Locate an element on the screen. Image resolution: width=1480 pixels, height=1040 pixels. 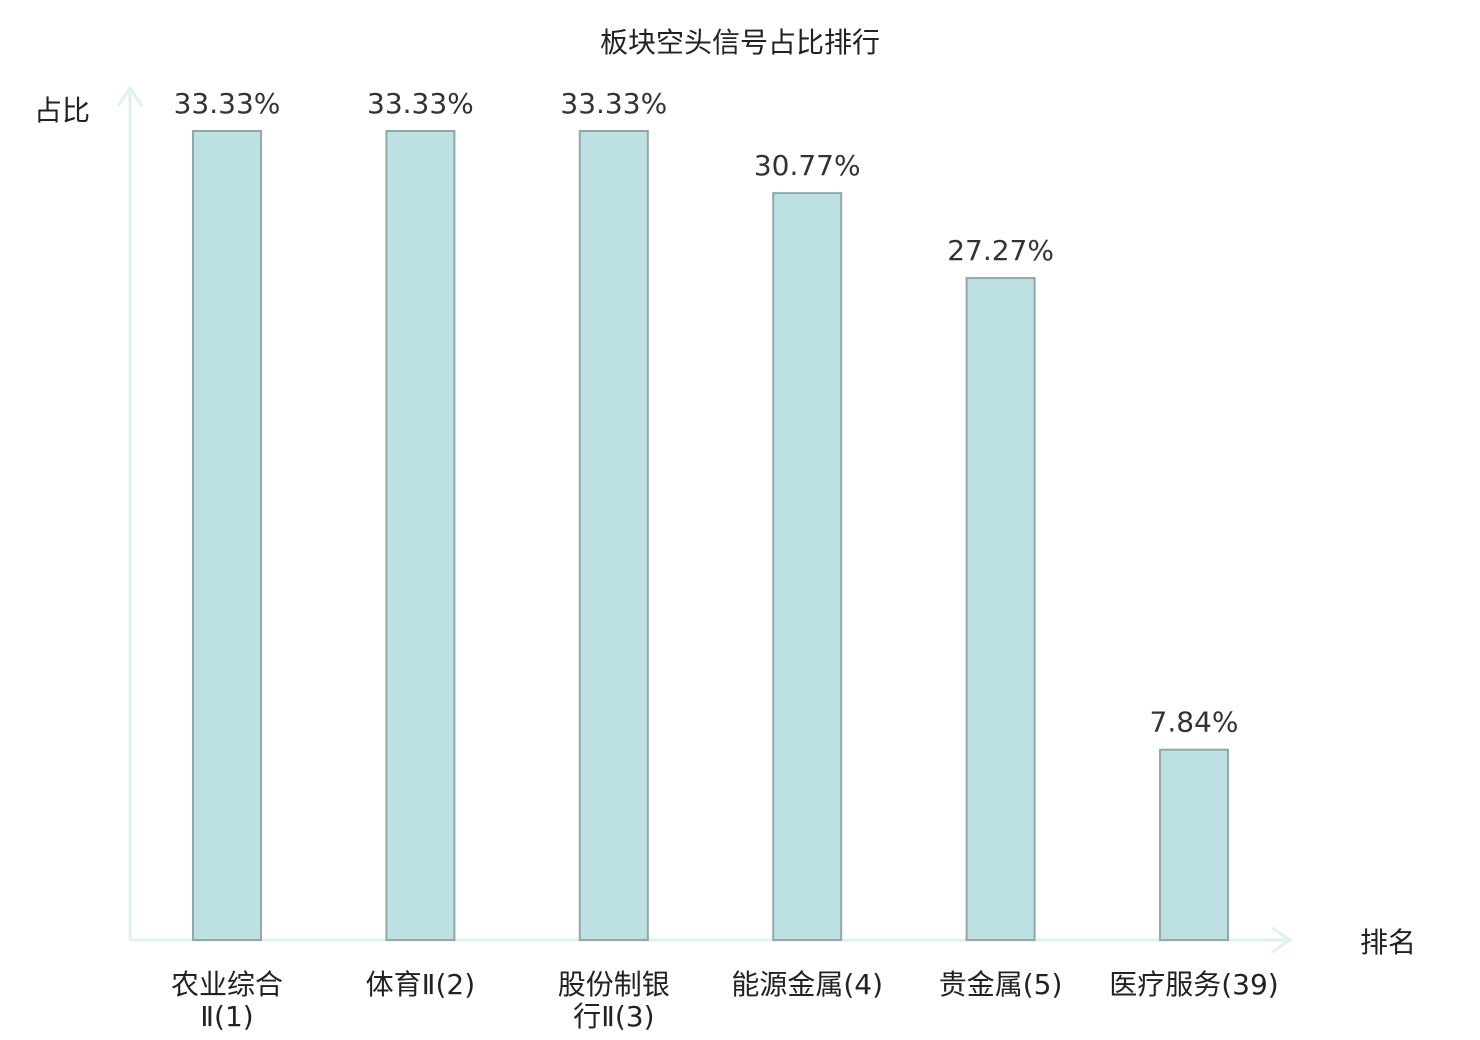
value-label-6: 7.84% is located at coordinates (1194, 722).